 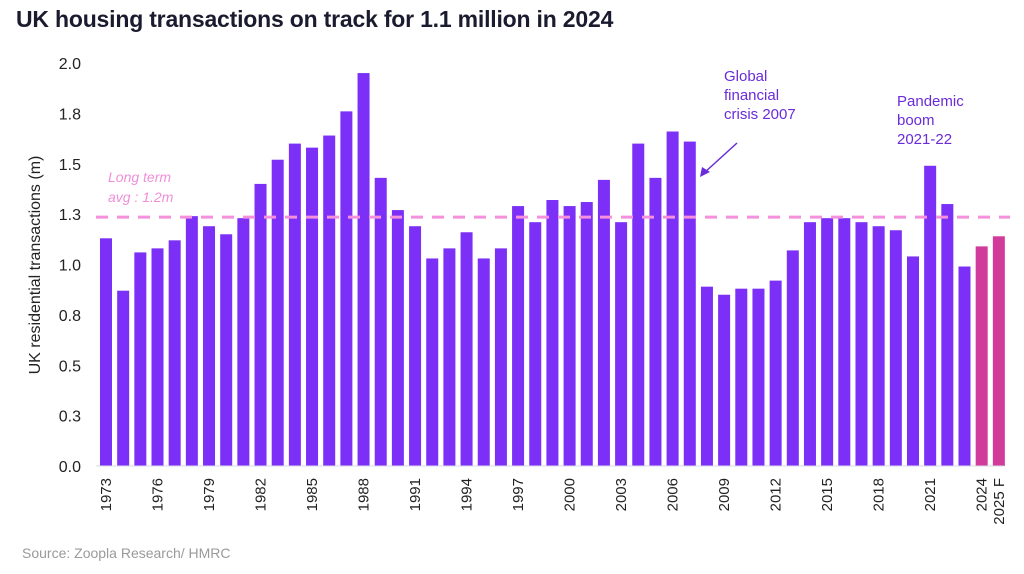 I want to click on bar-1984, so click(x=294, y=304).